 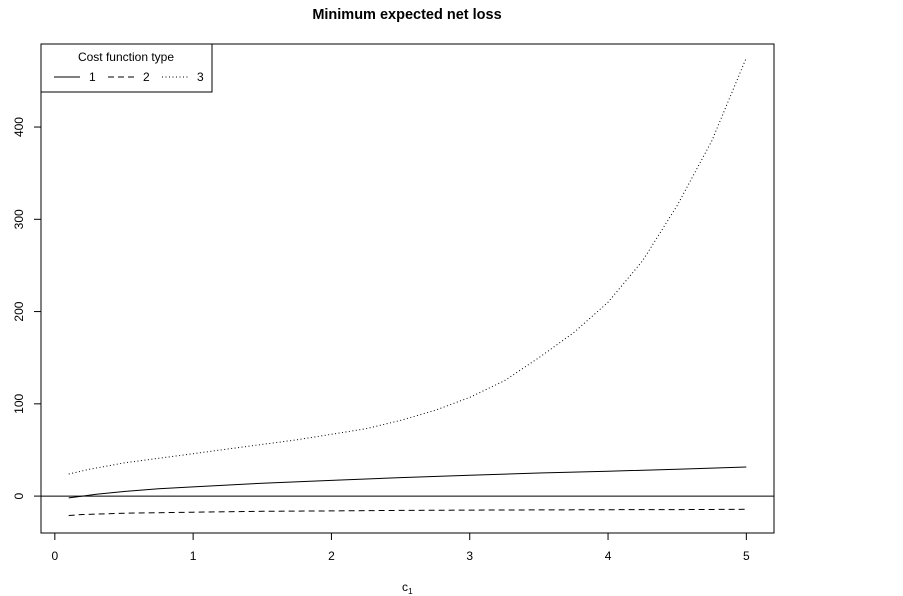 What do you see at coordinates (27, 308) in the screenshot?
I see `y-axis: 0 100 200 300 400` at bounding box center [27, 308].